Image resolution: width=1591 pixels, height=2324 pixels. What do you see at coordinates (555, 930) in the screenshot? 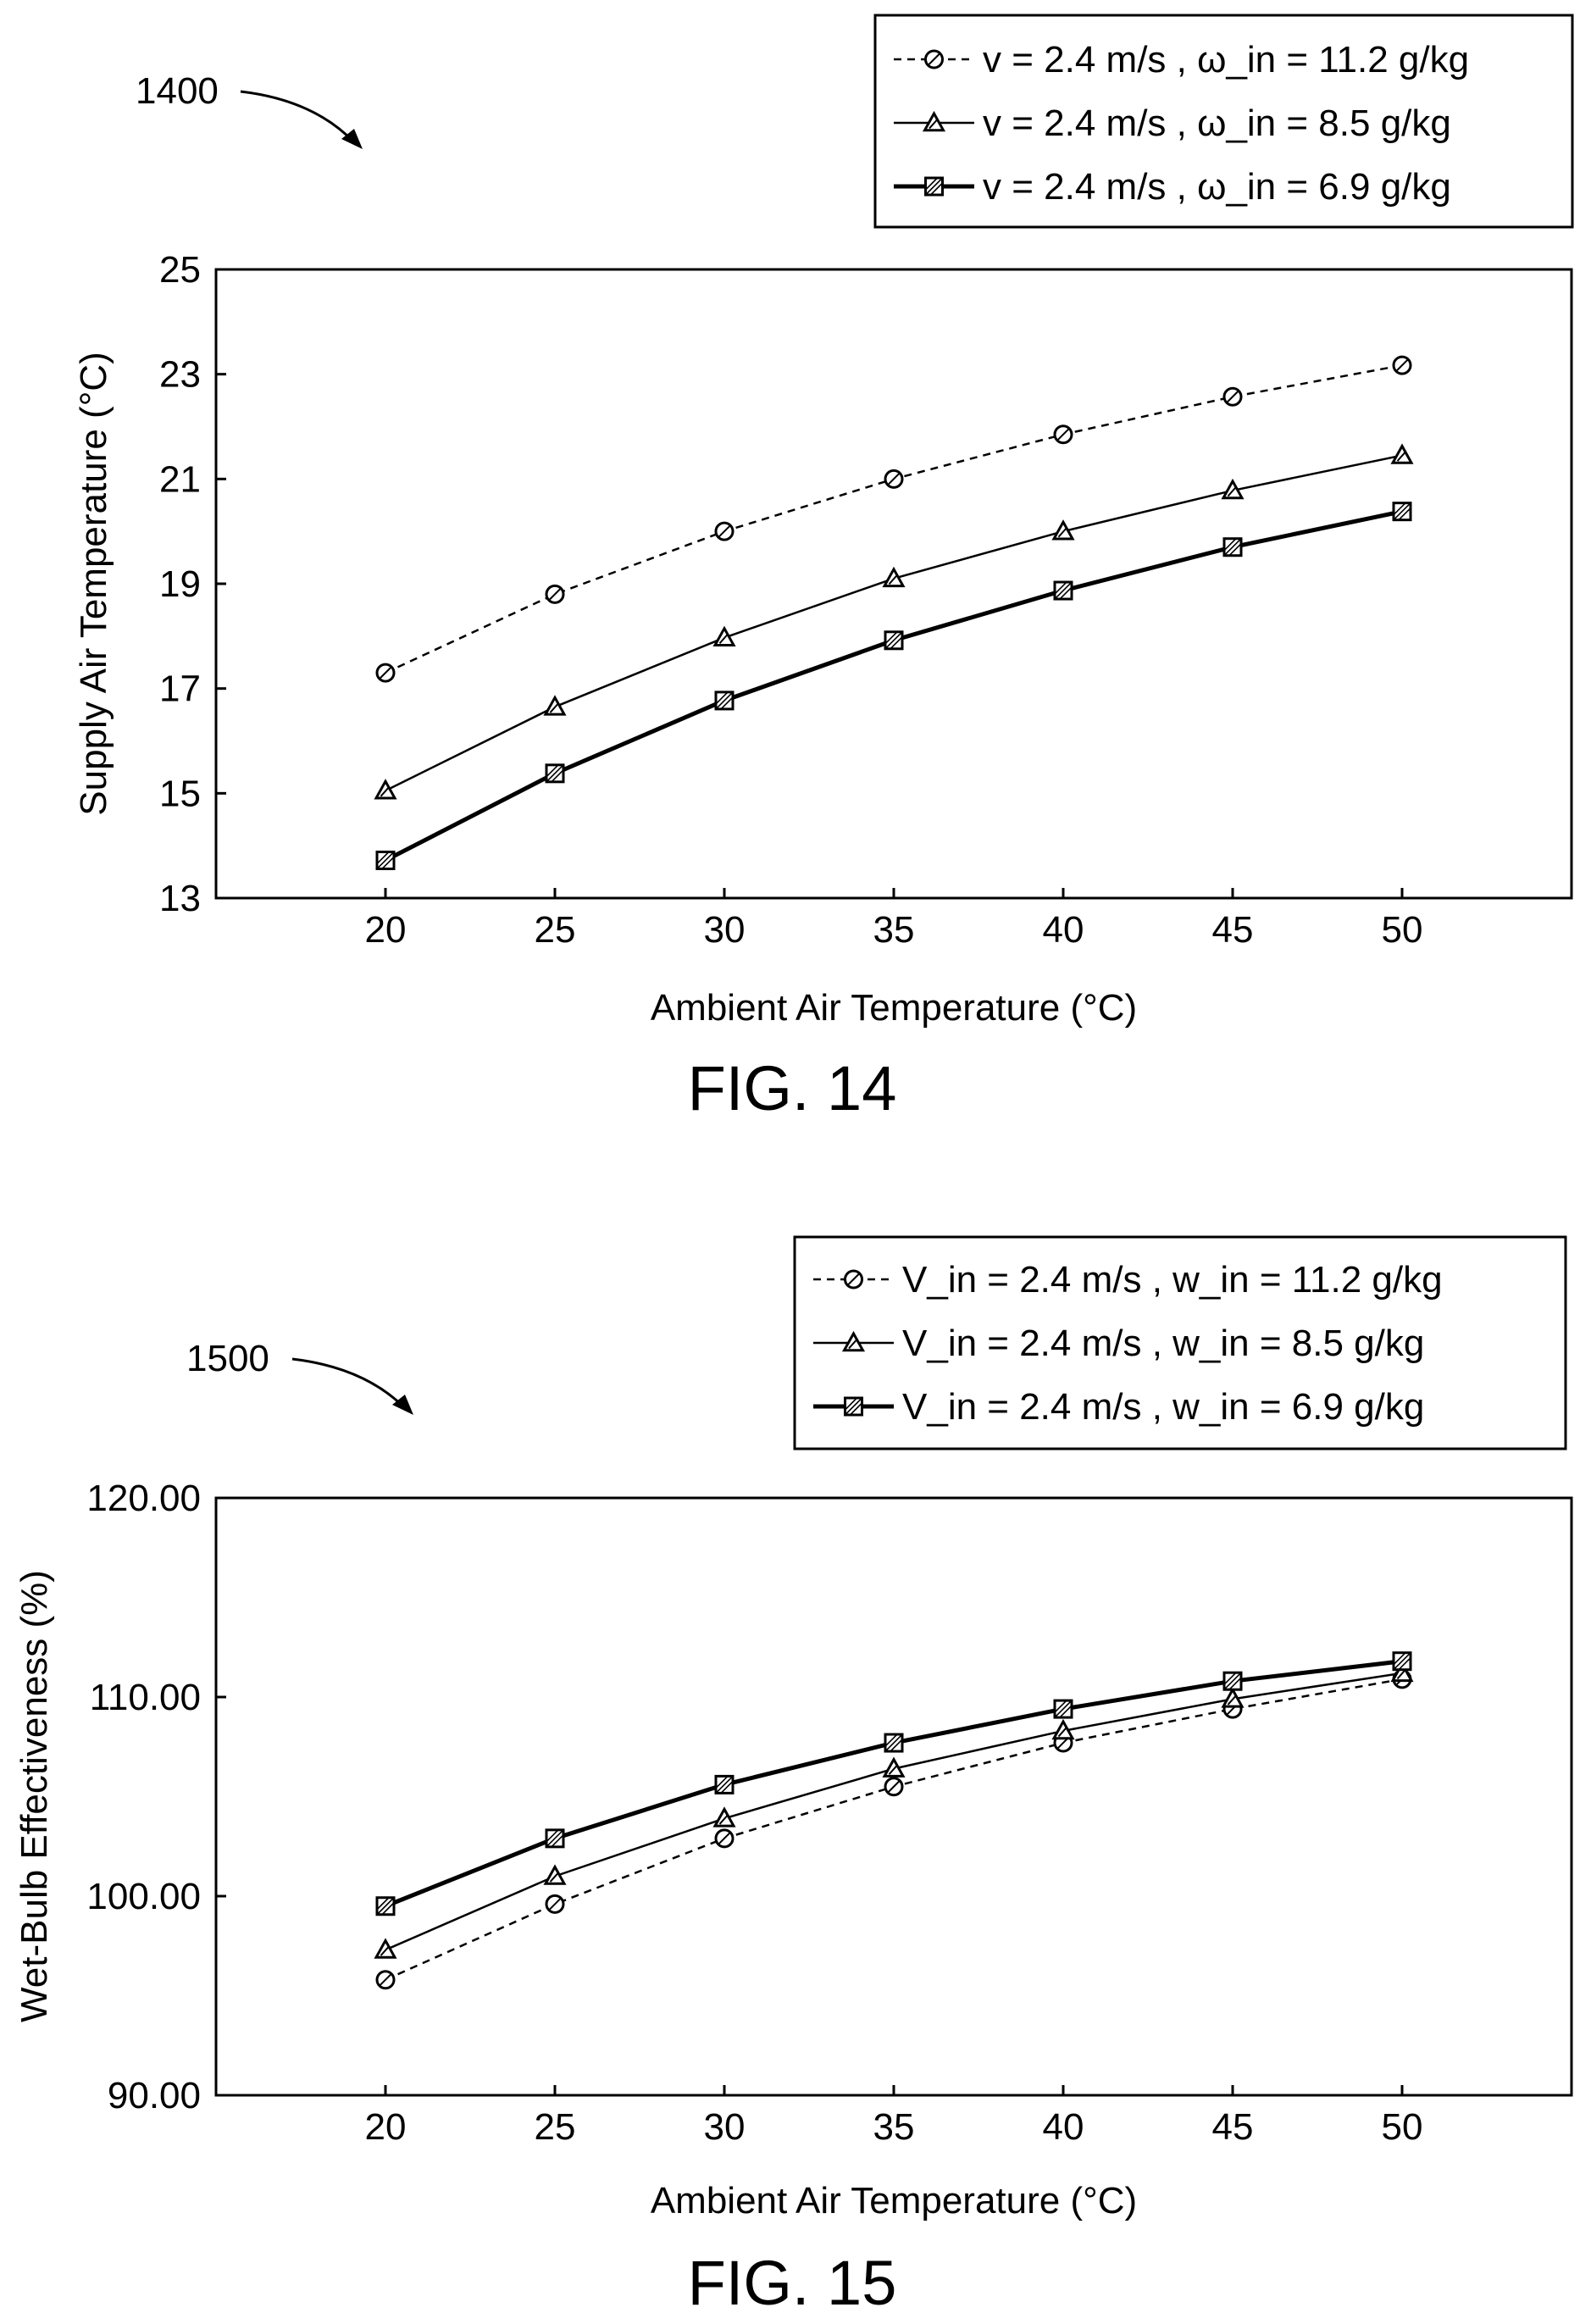
I see `x-tick-label: 25` at bounding box center [555, 930].